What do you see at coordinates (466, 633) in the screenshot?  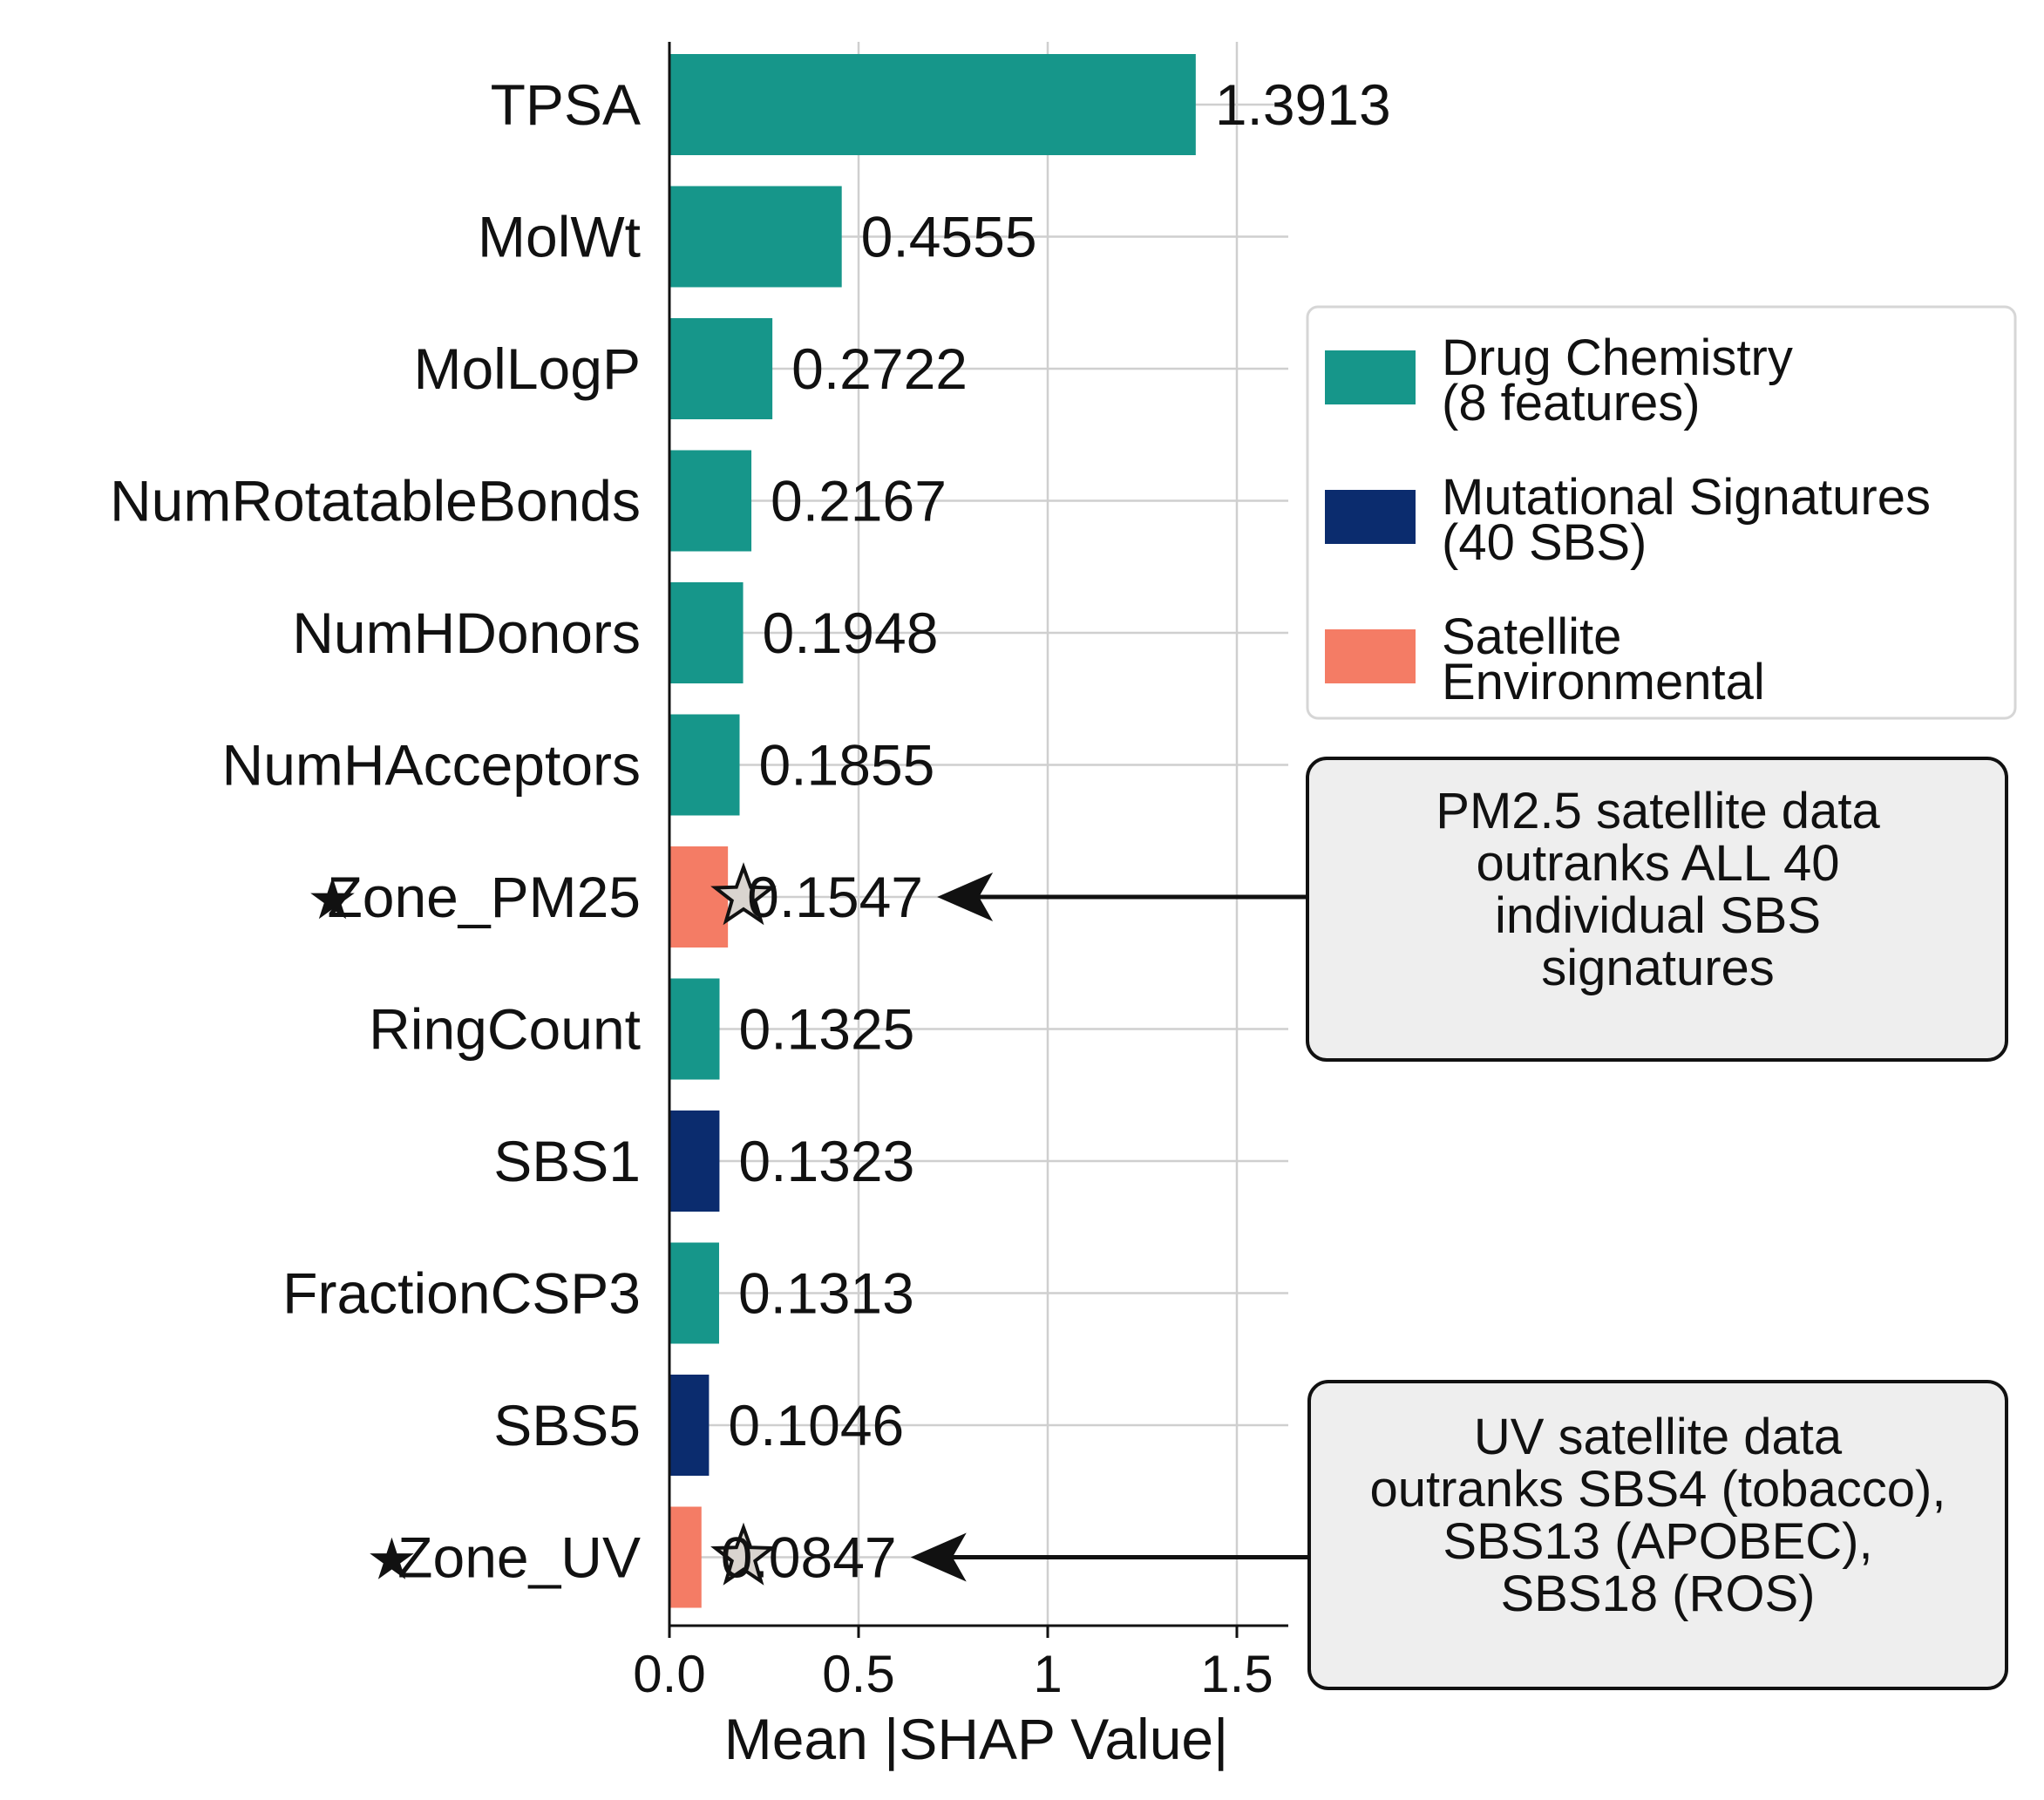 I see `category-label-NumHDonors: NumHDonors` at bounding box center [466, 633].